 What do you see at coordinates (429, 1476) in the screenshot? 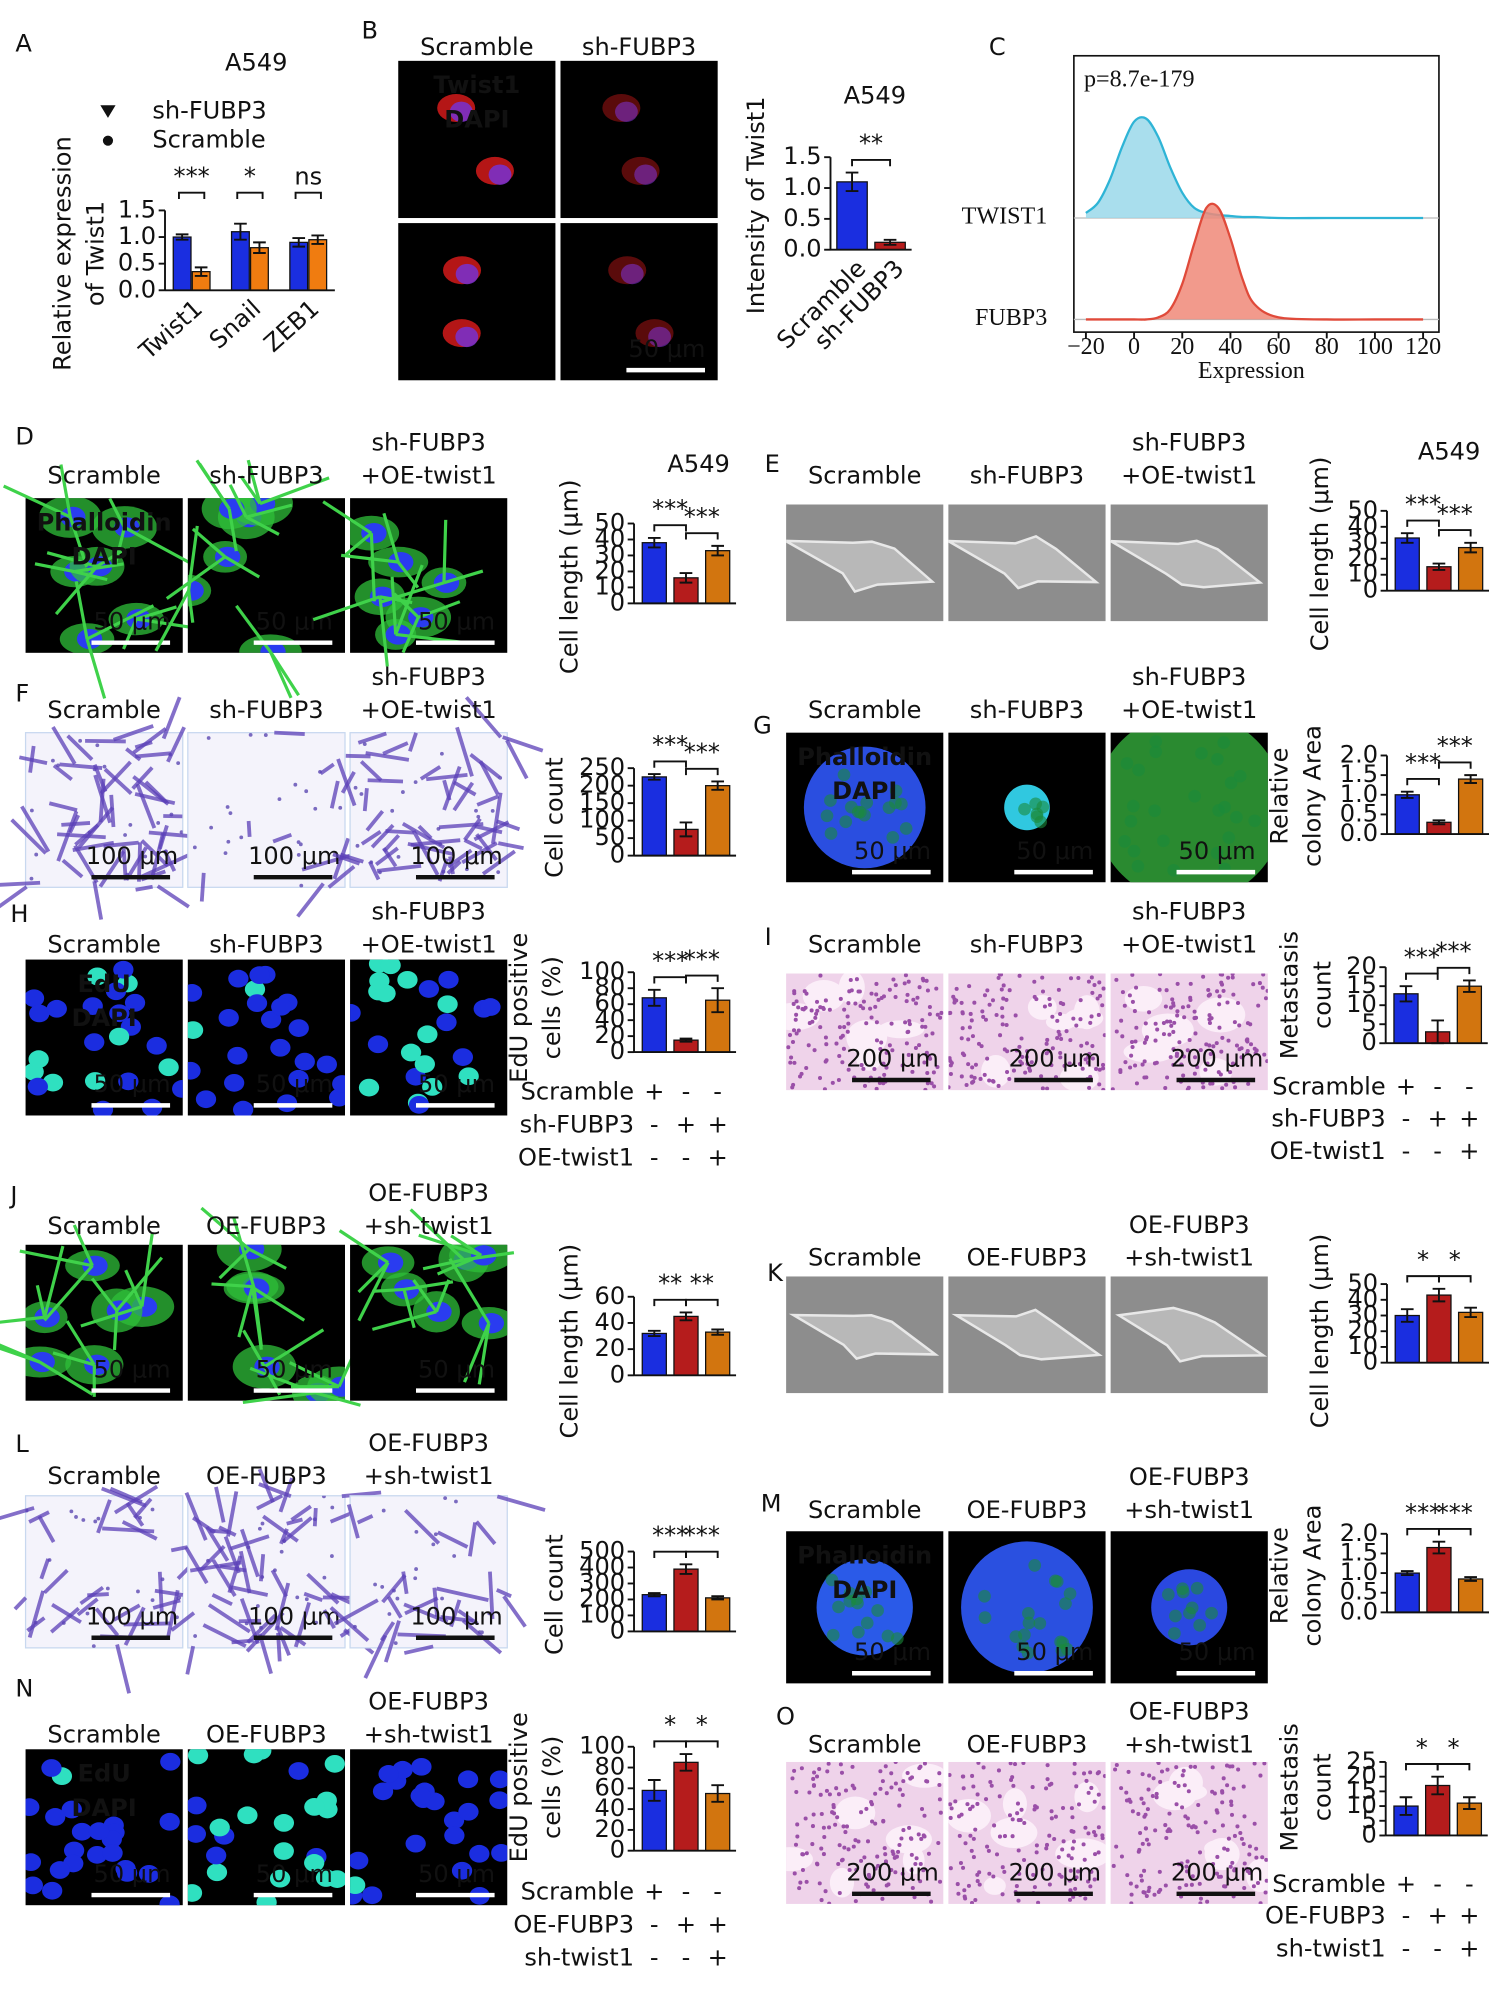
I see `column-title: +sh-twist1` at bounding box center [429, 1476].